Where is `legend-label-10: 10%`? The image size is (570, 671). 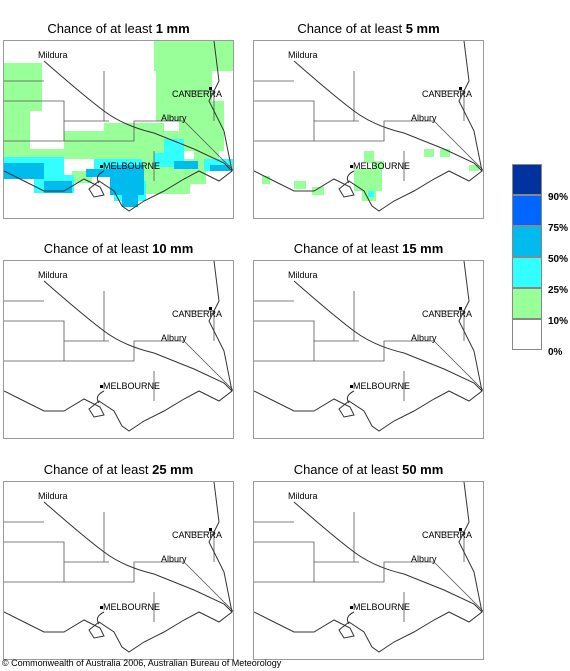
legend-label-10: 10% is located at coordinates (558, 321).